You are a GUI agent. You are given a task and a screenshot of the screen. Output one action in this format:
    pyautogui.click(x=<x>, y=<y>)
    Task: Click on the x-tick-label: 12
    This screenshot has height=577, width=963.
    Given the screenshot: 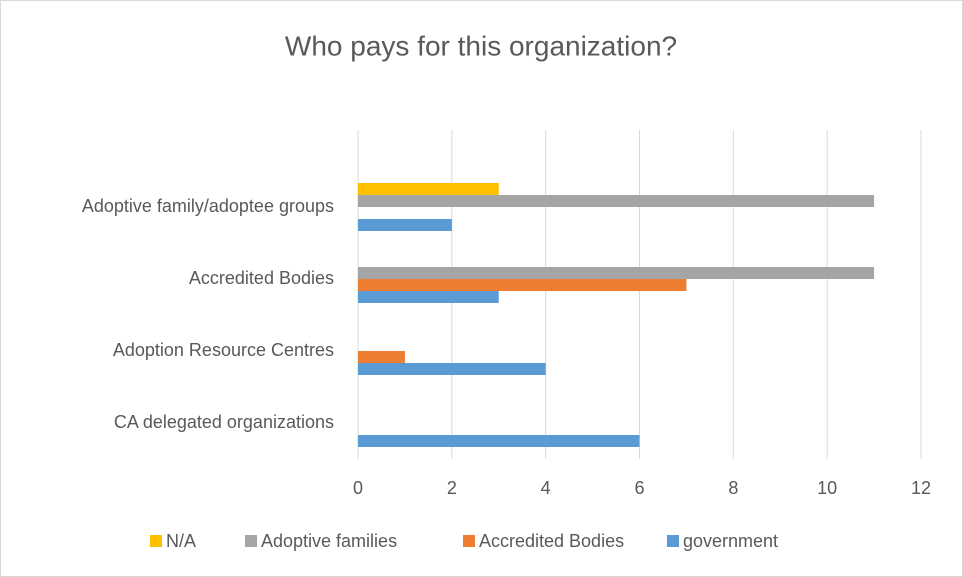 What is the action you would take?
    pyautogui.click(x=921, y=488)
    